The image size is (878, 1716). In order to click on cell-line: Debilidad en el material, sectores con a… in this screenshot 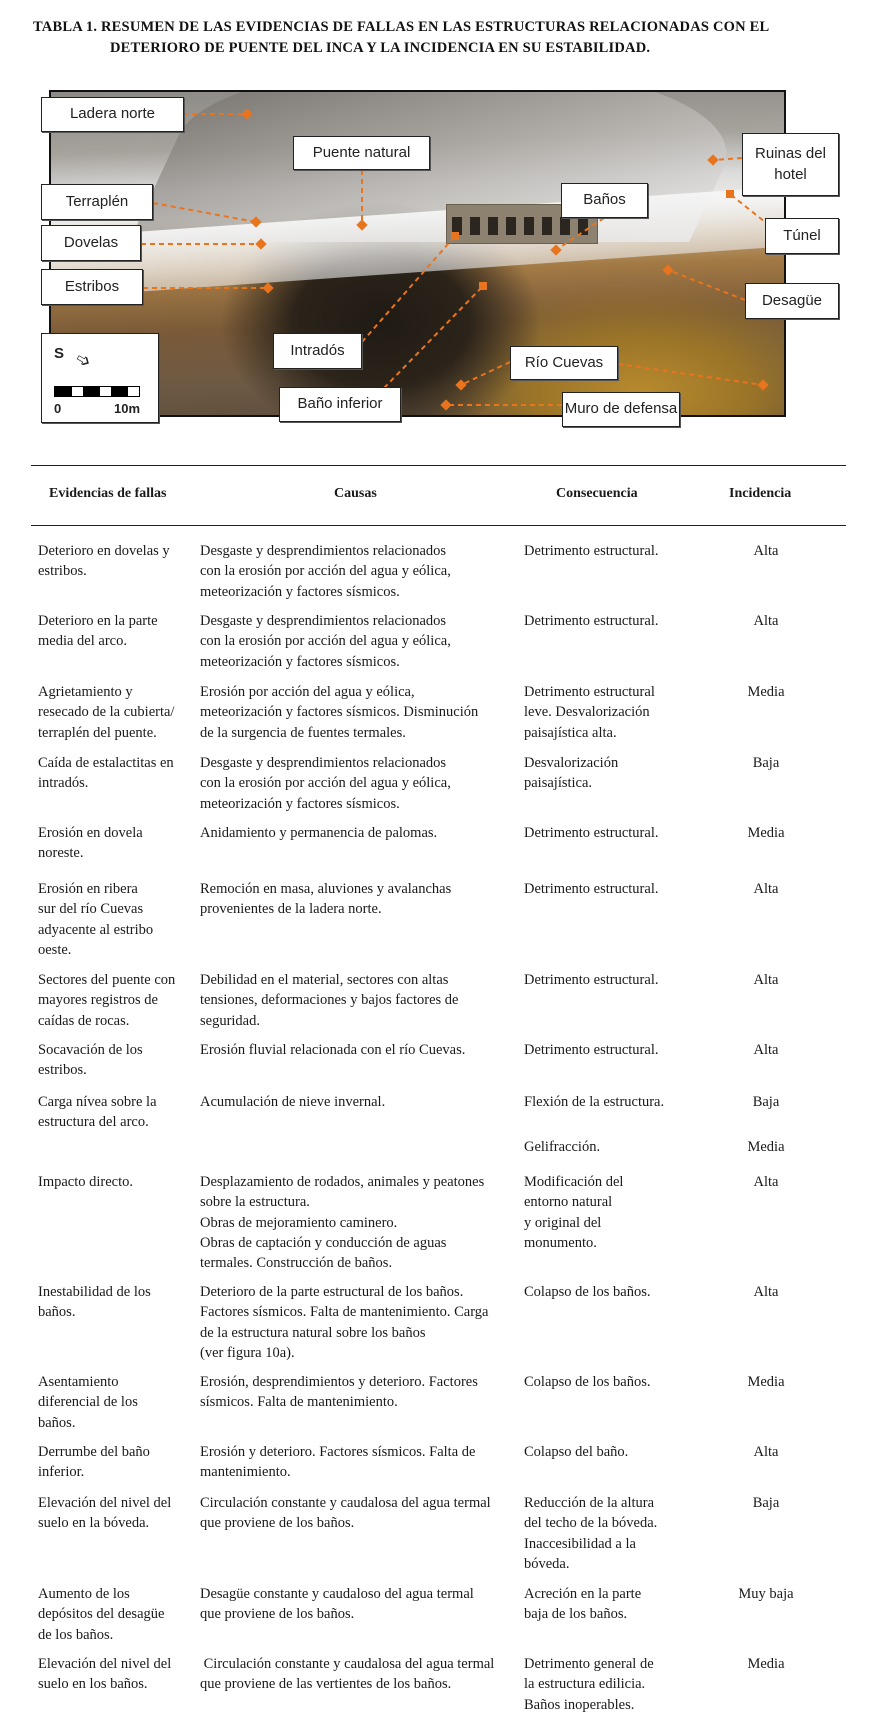, I will do `click(324, 980)`.